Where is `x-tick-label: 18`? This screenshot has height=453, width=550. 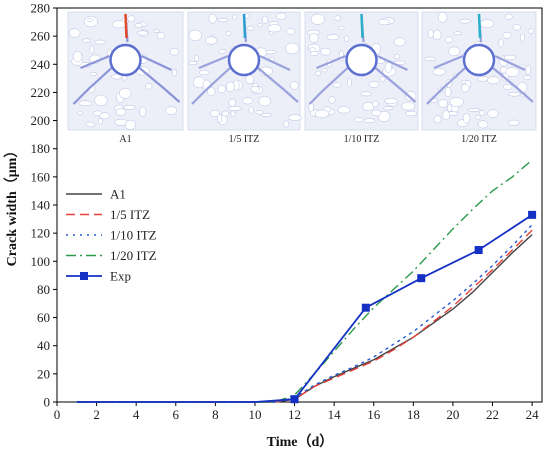
x-tick-label: 18 is located at coordinates (413, 414).